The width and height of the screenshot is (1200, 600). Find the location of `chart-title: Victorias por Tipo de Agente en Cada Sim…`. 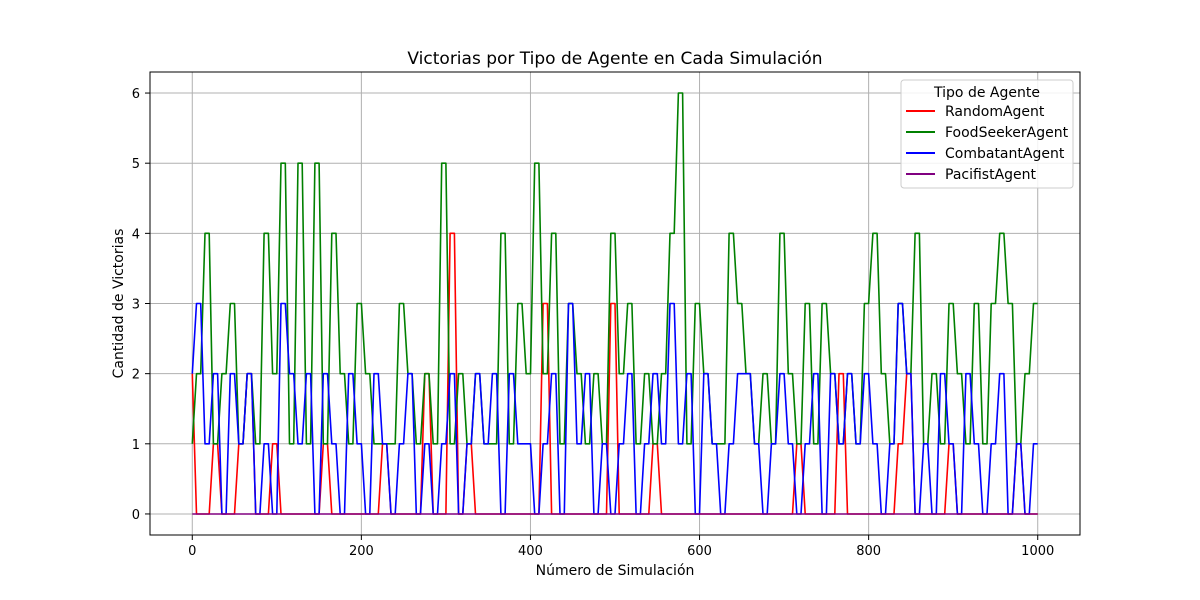

chart-title: Victorias por Tipo de Agente en Cada Sim… is located at coordinates (614, 59).